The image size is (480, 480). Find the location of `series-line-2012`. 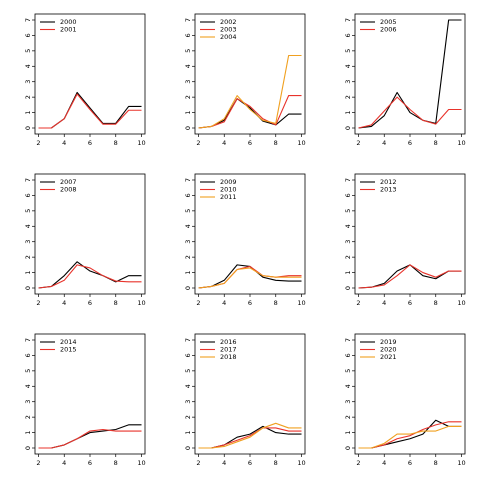

series-line-2012 is located at coordinates (410, 276).